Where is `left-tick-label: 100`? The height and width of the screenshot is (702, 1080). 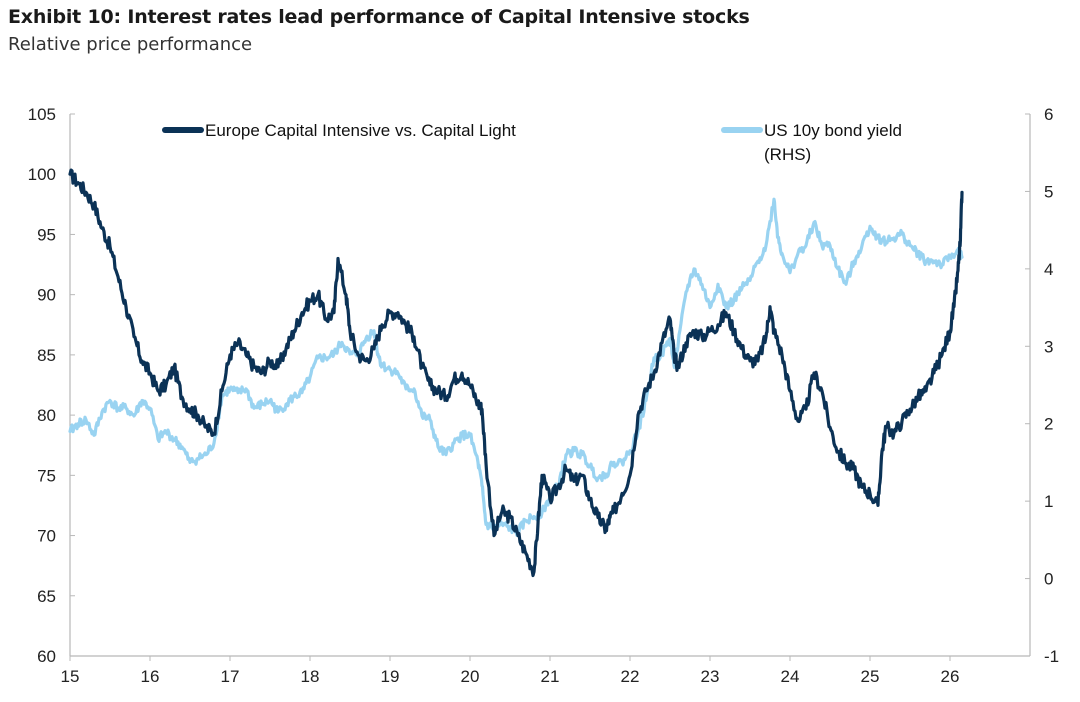
left-tick-label: 100 is located at coordinates (42, 174).